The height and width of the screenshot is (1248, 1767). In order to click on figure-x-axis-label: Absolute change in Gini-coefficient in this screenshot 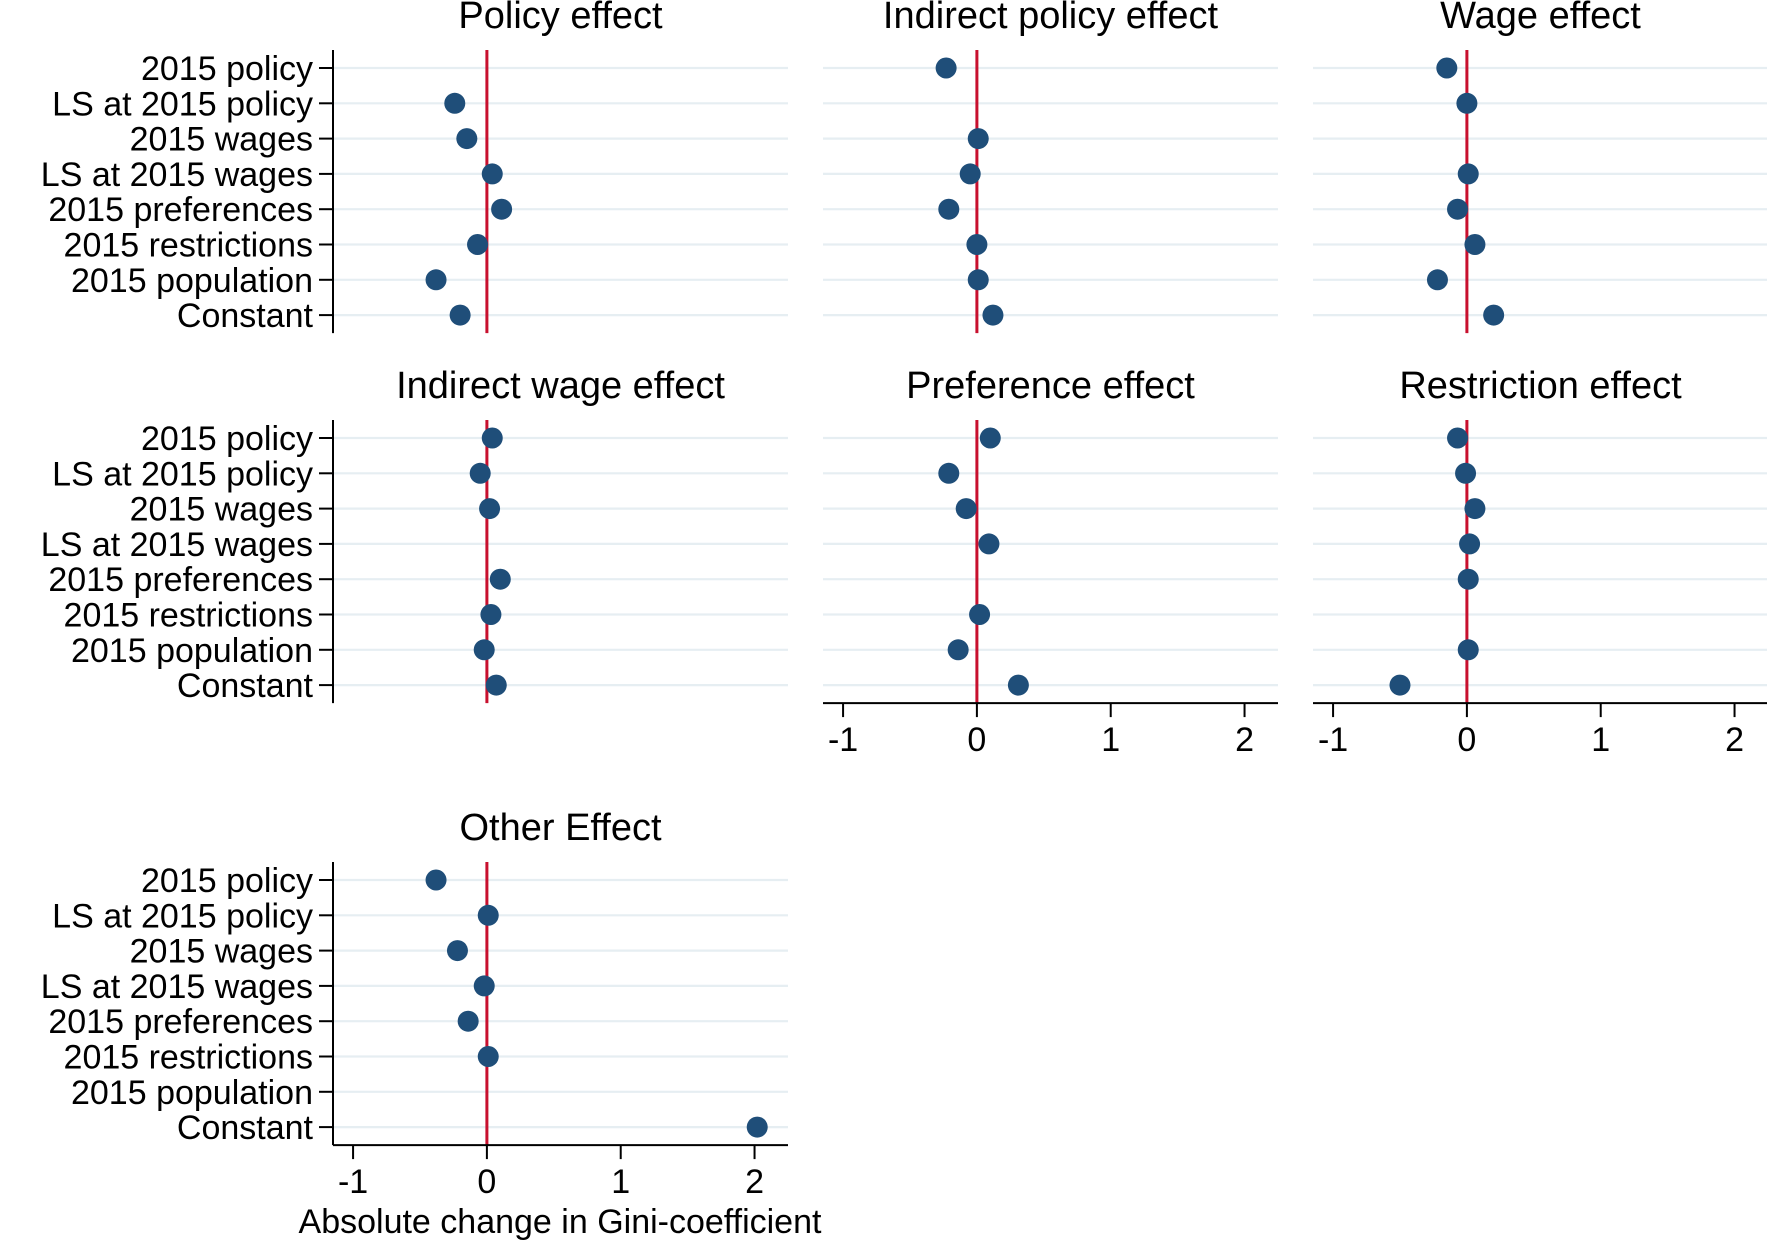, I will do `click(560, 1222)`.